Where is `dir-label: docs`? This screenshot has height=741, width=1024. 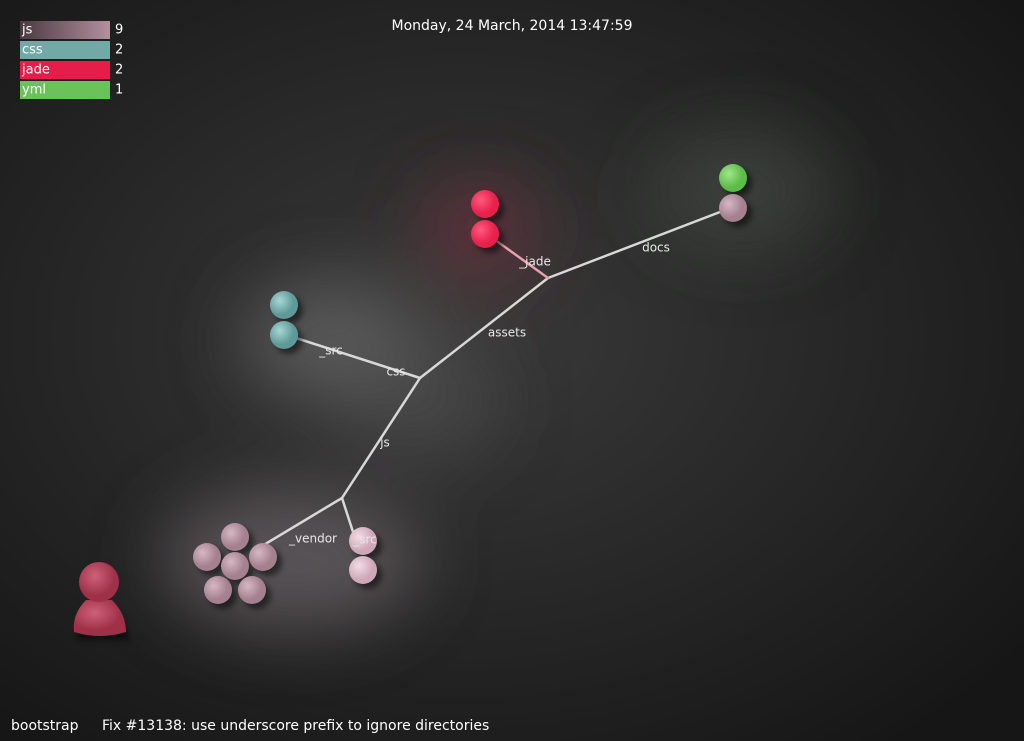 dir-label: docs is located at coordinates (656, 248).